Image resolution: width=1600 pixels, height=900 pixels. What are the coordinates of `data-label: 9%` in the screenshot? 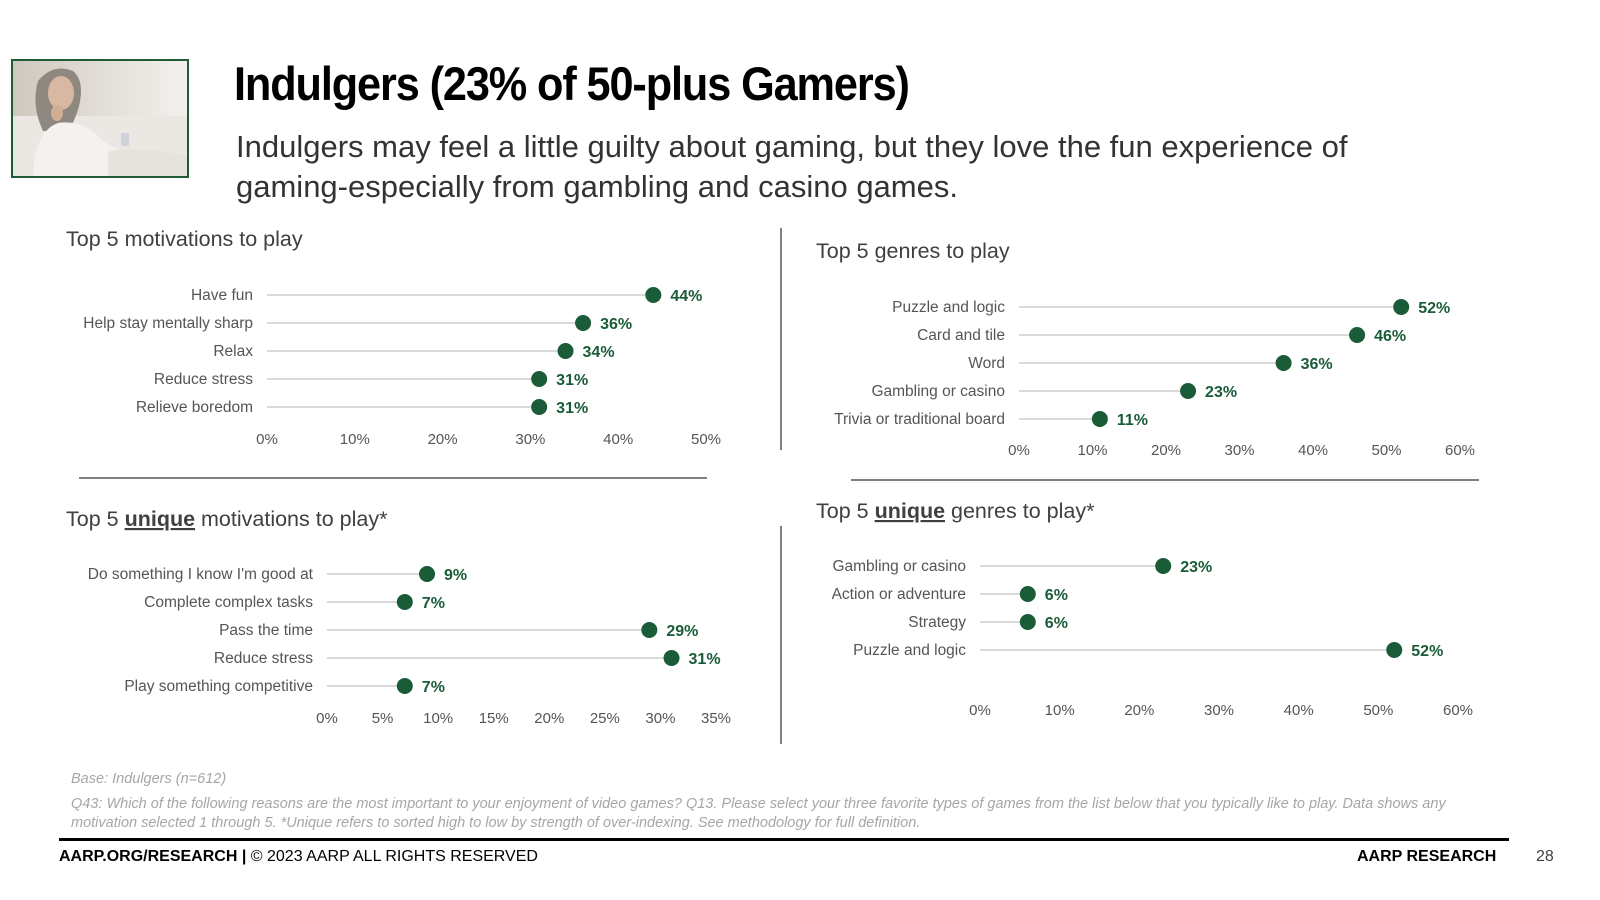 It's located at (455, 575).